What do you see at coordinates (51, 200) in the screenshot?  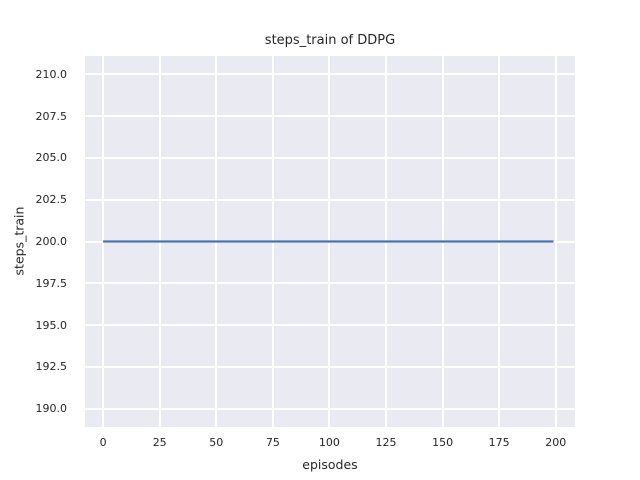 I see `y-tick-label: 202.5` at bounding box center [51, 200].